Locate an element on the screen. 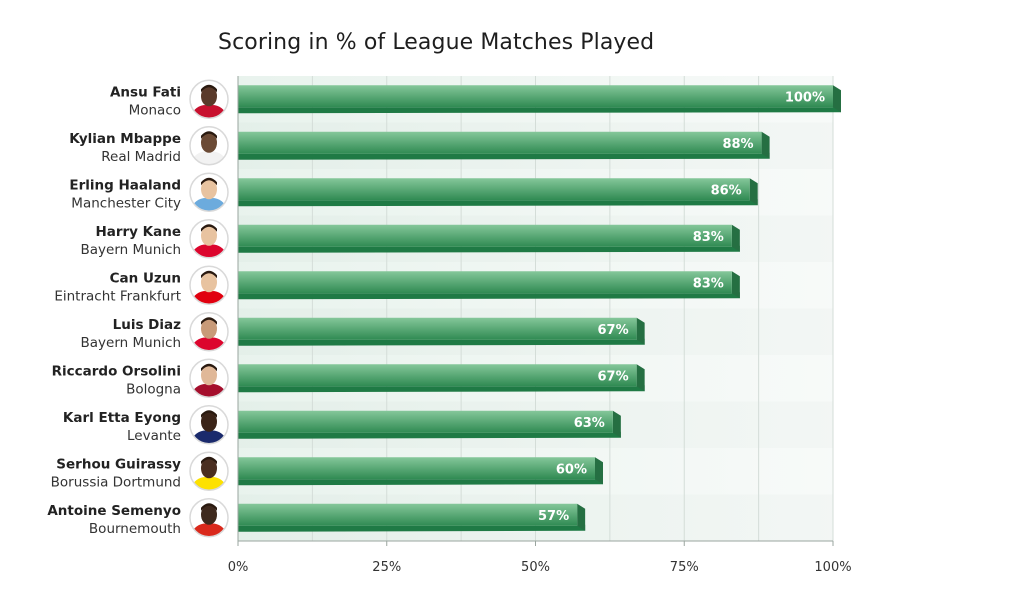 This screenshot has width=1023, height=589. player-name: Serhou Guirassy is located at coordinates (118, 464).